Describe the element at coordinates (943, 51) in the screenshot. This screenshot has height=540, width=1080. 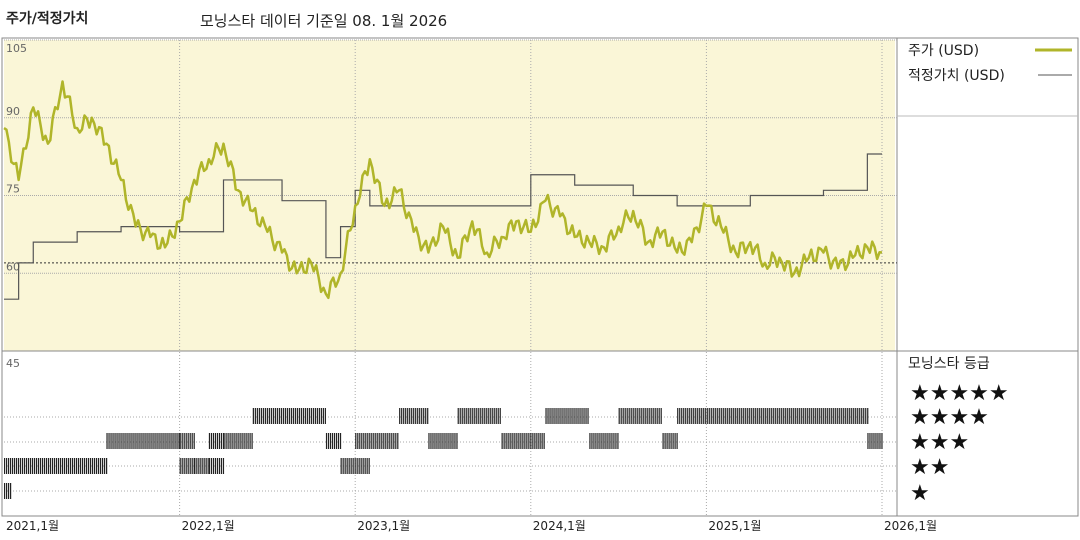
I see `legend-price-label: 주가 (USD)` at that location.